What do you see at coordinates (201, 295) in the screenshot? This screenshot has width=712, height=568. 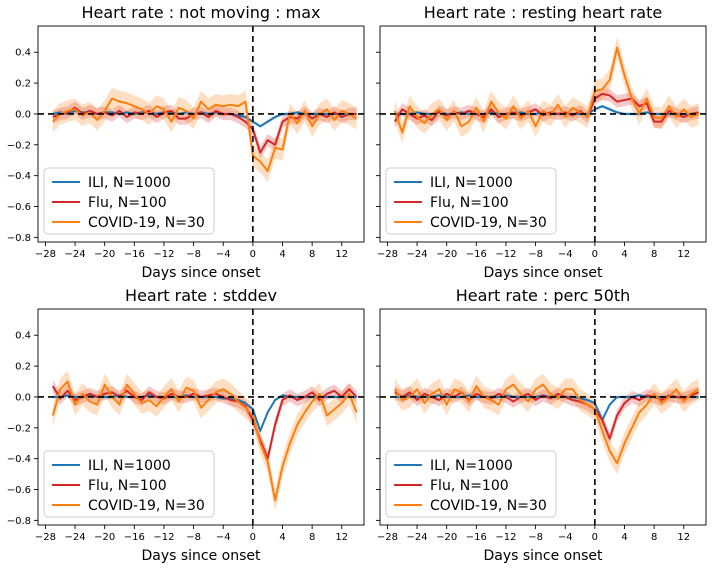 I see `subplot-title: Heart rate : stddev` at bounding box center [201, 295].